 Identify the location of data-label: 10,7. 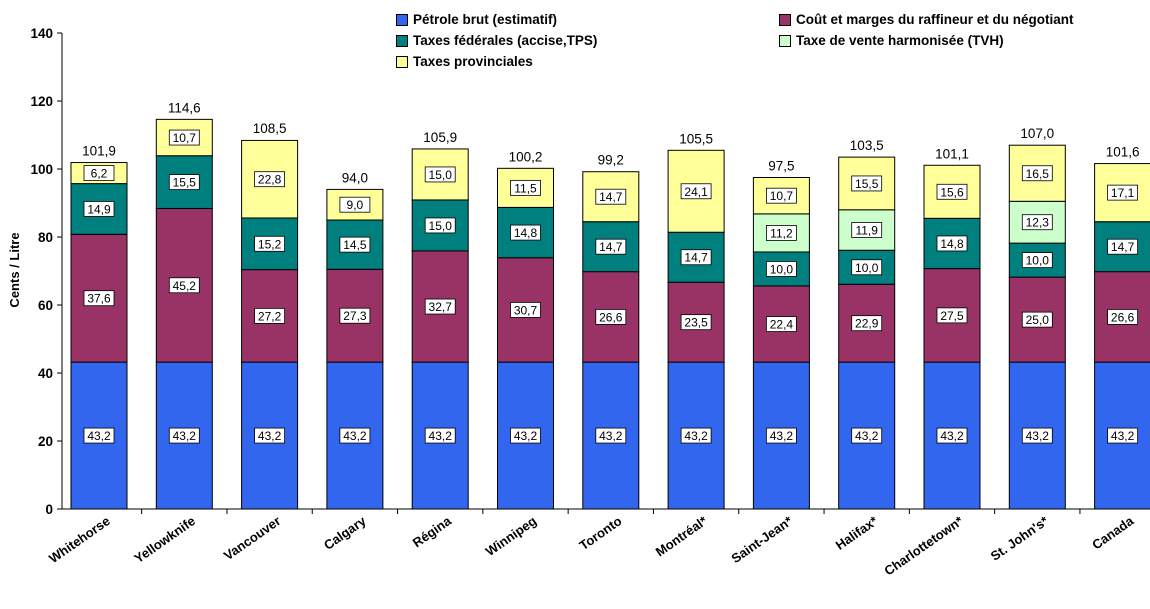
(782, 196).